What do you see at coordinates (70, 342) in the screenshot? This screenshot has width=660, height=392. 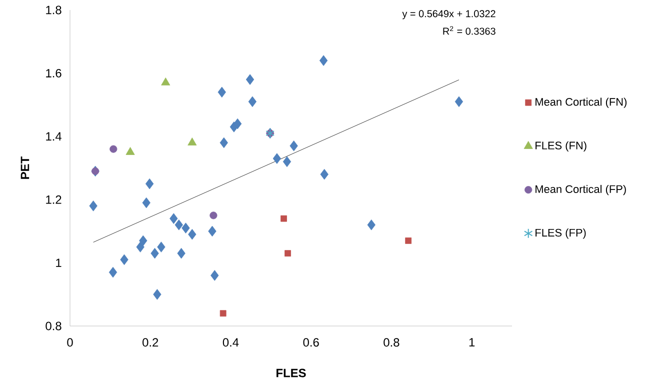 I see `x-tick-label: 0` at bounding box center [70, 342].